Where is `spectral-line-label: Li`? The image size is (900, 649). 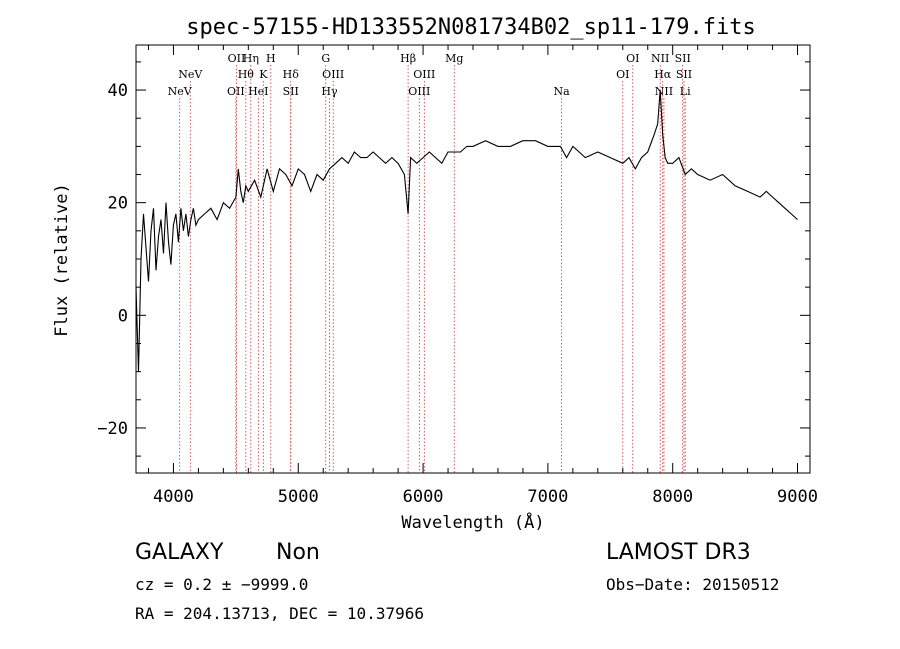
spectral-line-label: Li is located at coordinates (685, 91).